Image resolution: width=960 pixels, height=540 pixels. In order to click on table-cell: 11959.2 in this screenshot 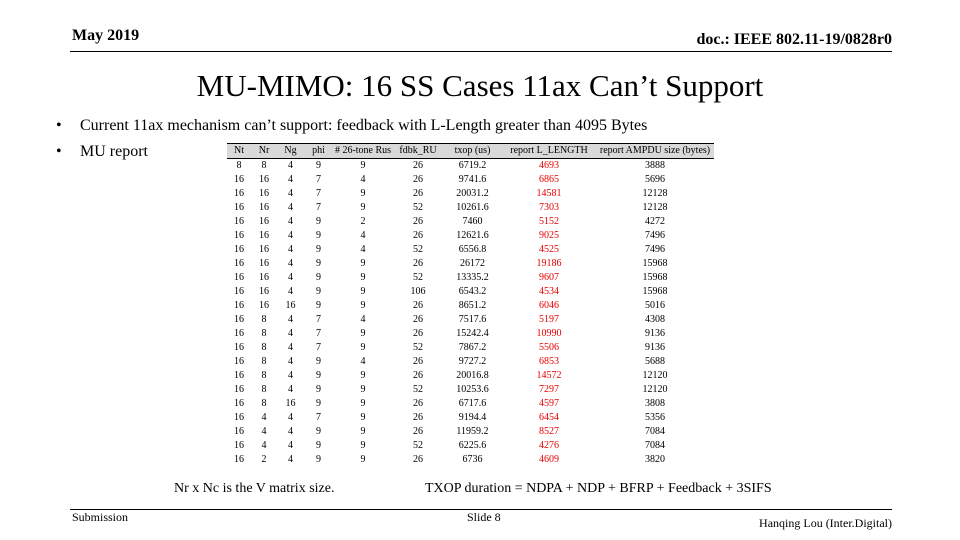, I will do `click(472, 431)`.